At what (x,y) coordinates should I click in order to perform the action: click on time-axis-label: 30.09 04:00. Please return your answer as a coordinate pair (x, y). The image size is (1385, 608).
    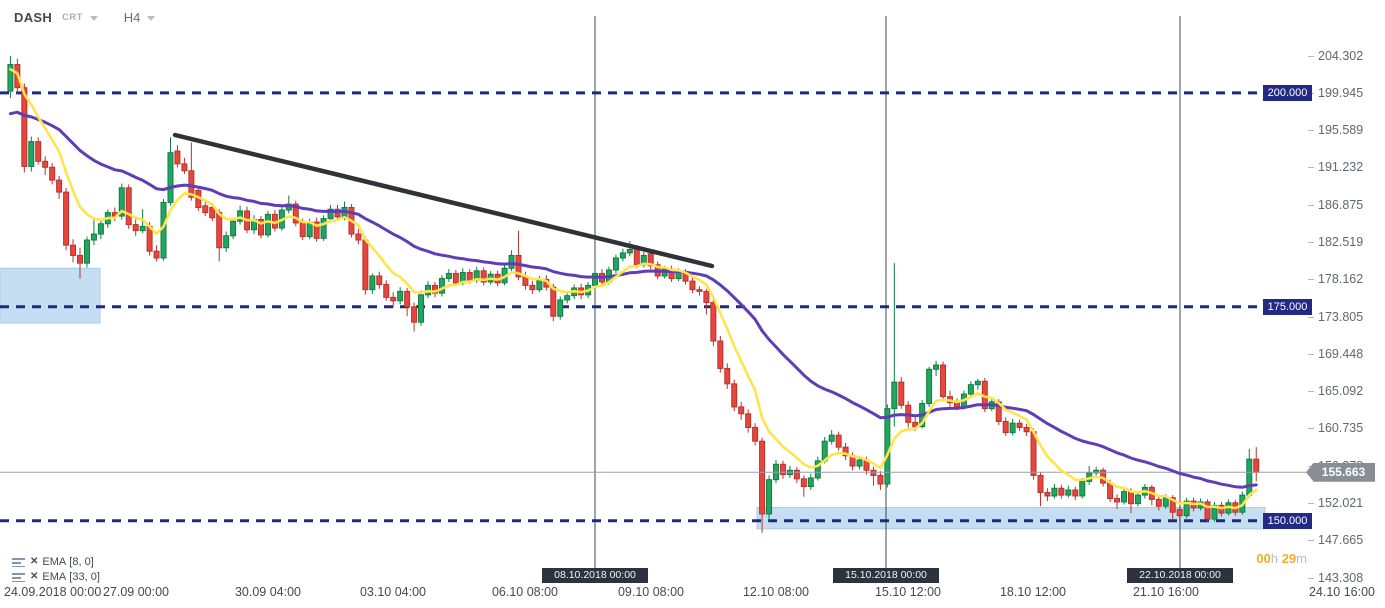
    Looking at the image, I should click on (268, 592).